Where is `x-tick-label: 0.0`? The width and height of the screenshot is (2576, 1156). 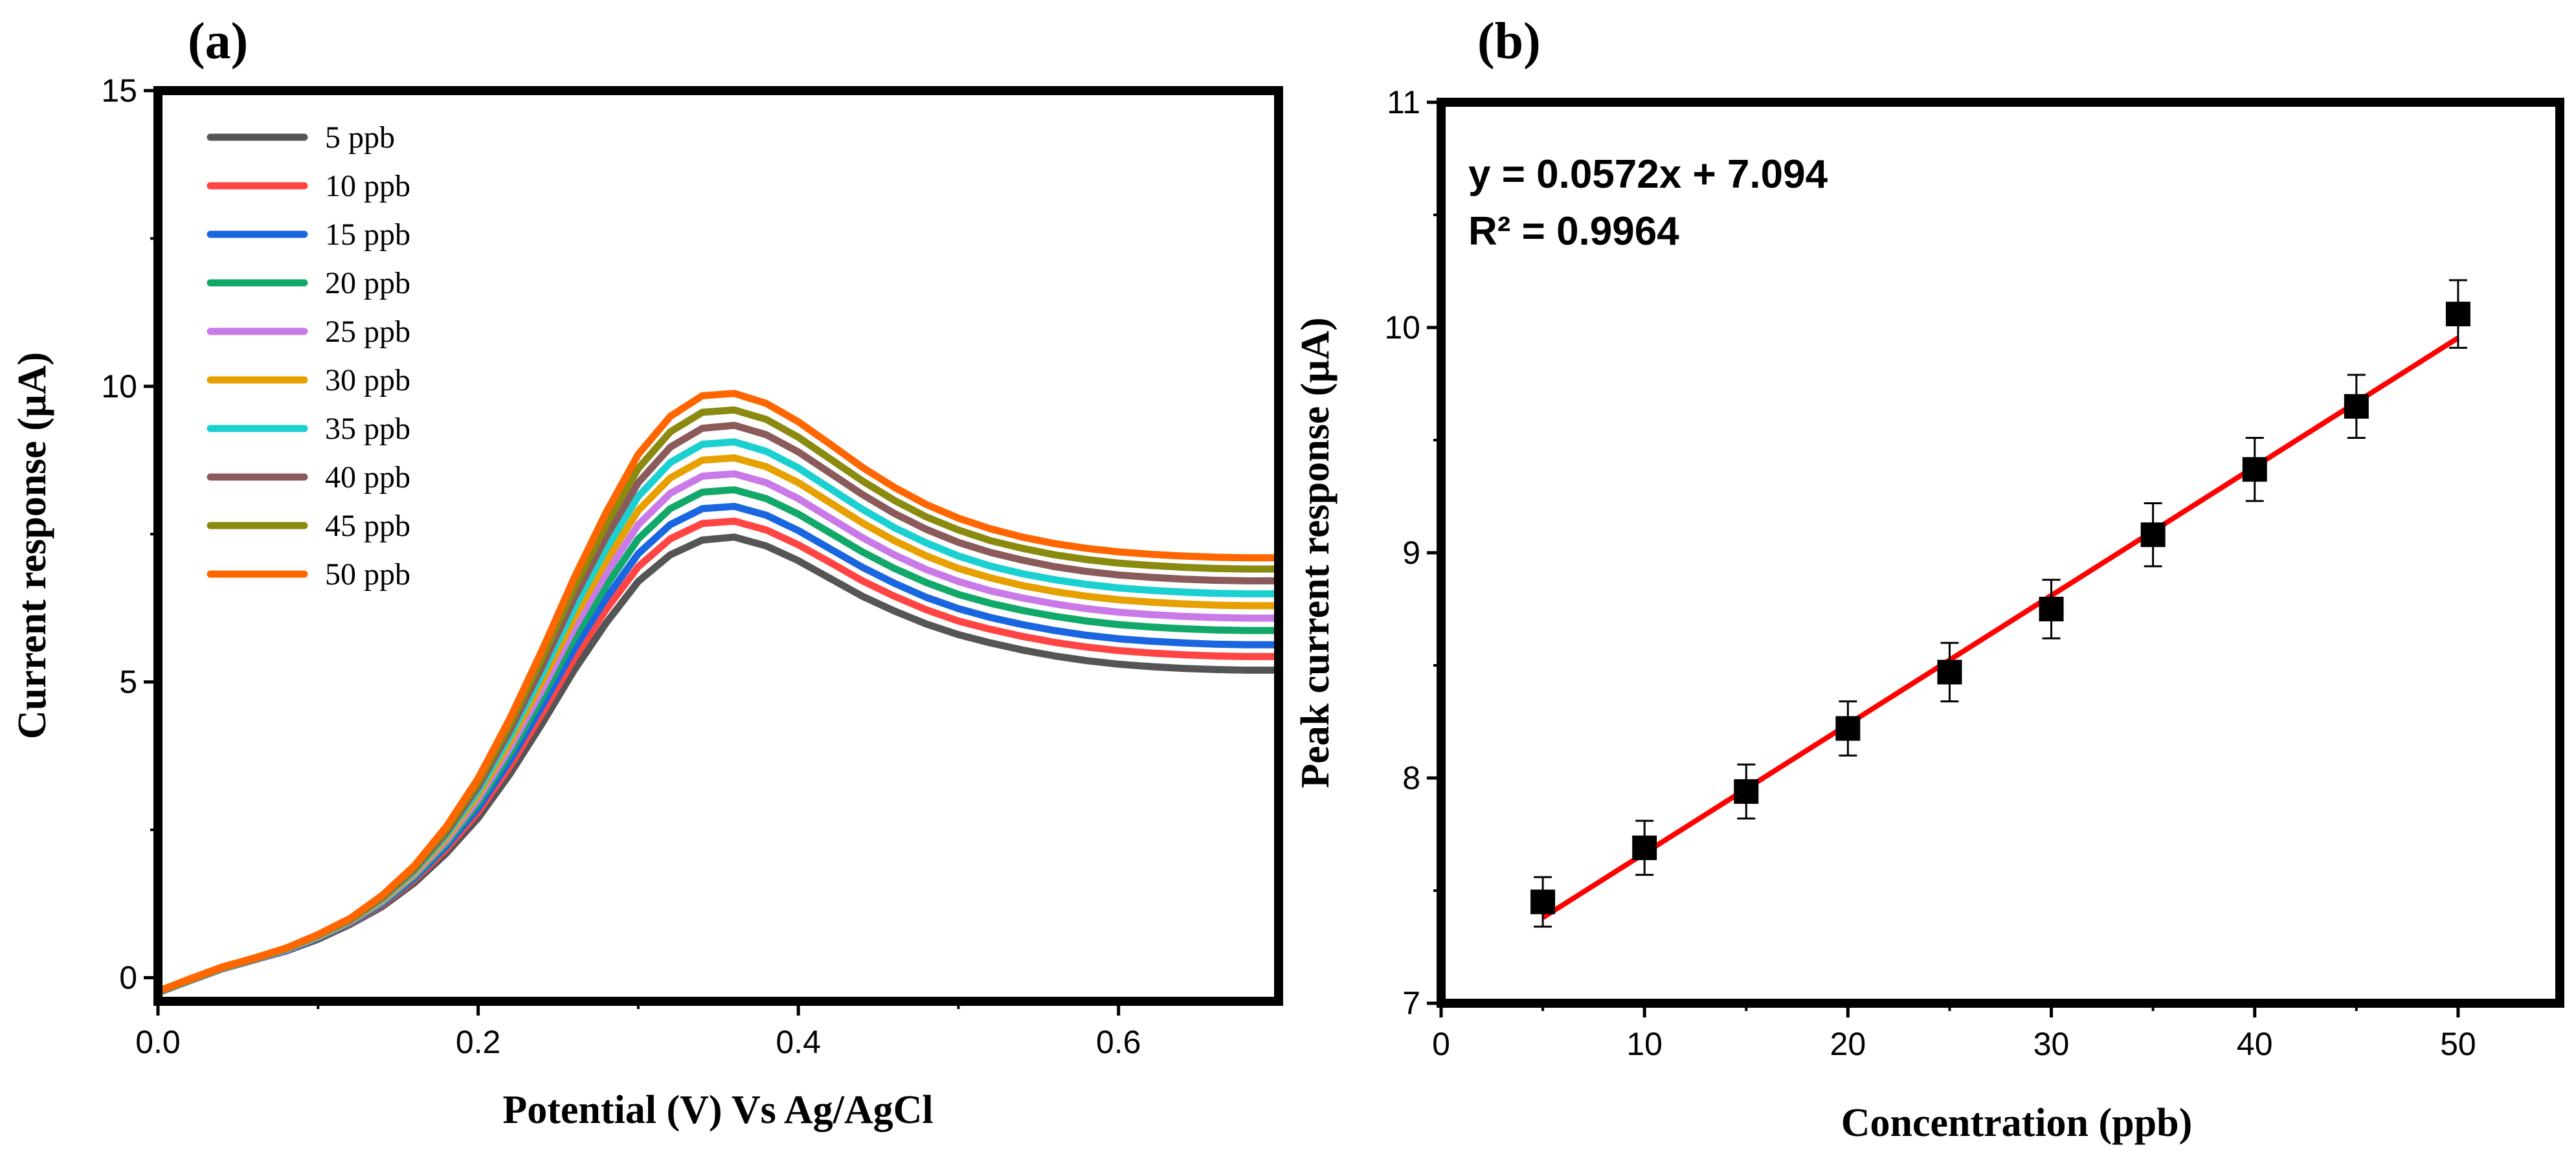 x-tick-label: 0.0 is located at coordinates (158, 1042).